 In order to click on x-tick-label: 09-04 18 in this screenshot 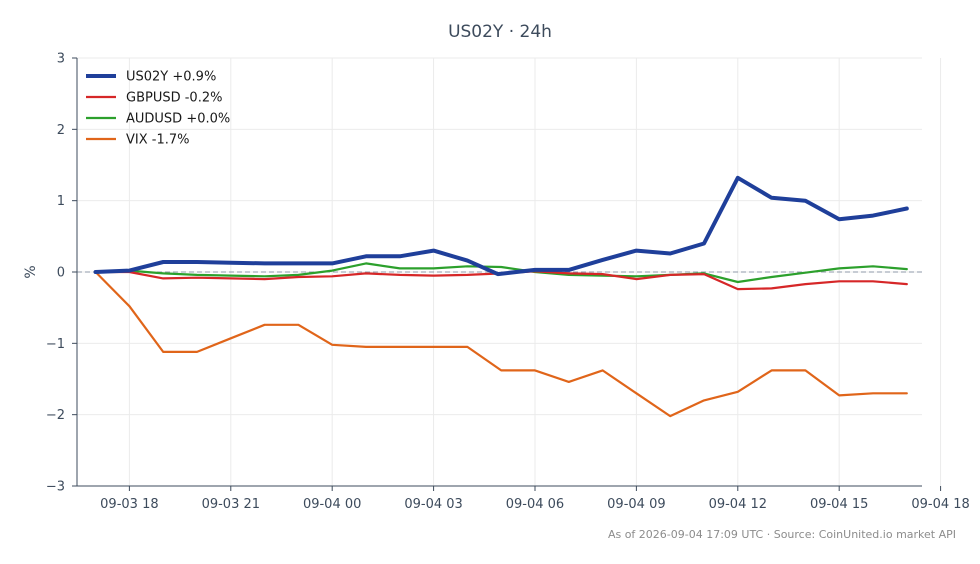, I will do `click(940, 504)`.